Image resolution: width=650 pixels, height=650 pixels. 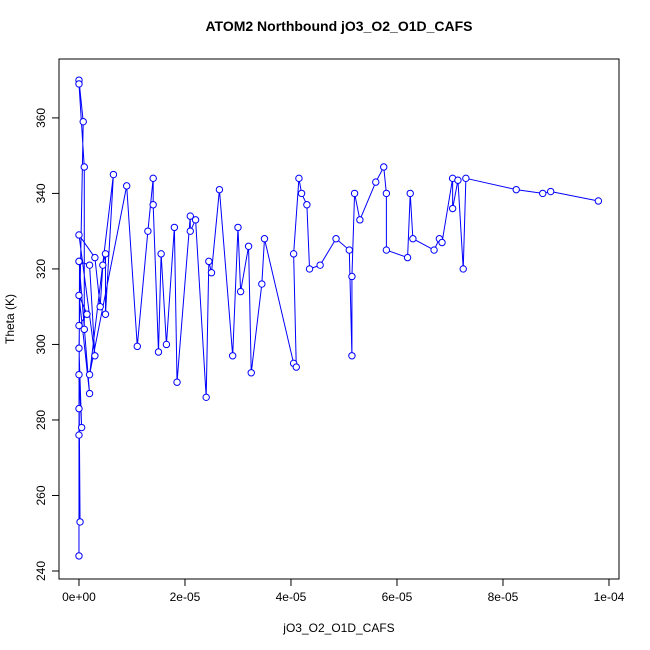 What do you see at coordinates (291, 597) in the screenshot?
I see `x-tick-label: 4e-05` at bounding box center [291, 597].